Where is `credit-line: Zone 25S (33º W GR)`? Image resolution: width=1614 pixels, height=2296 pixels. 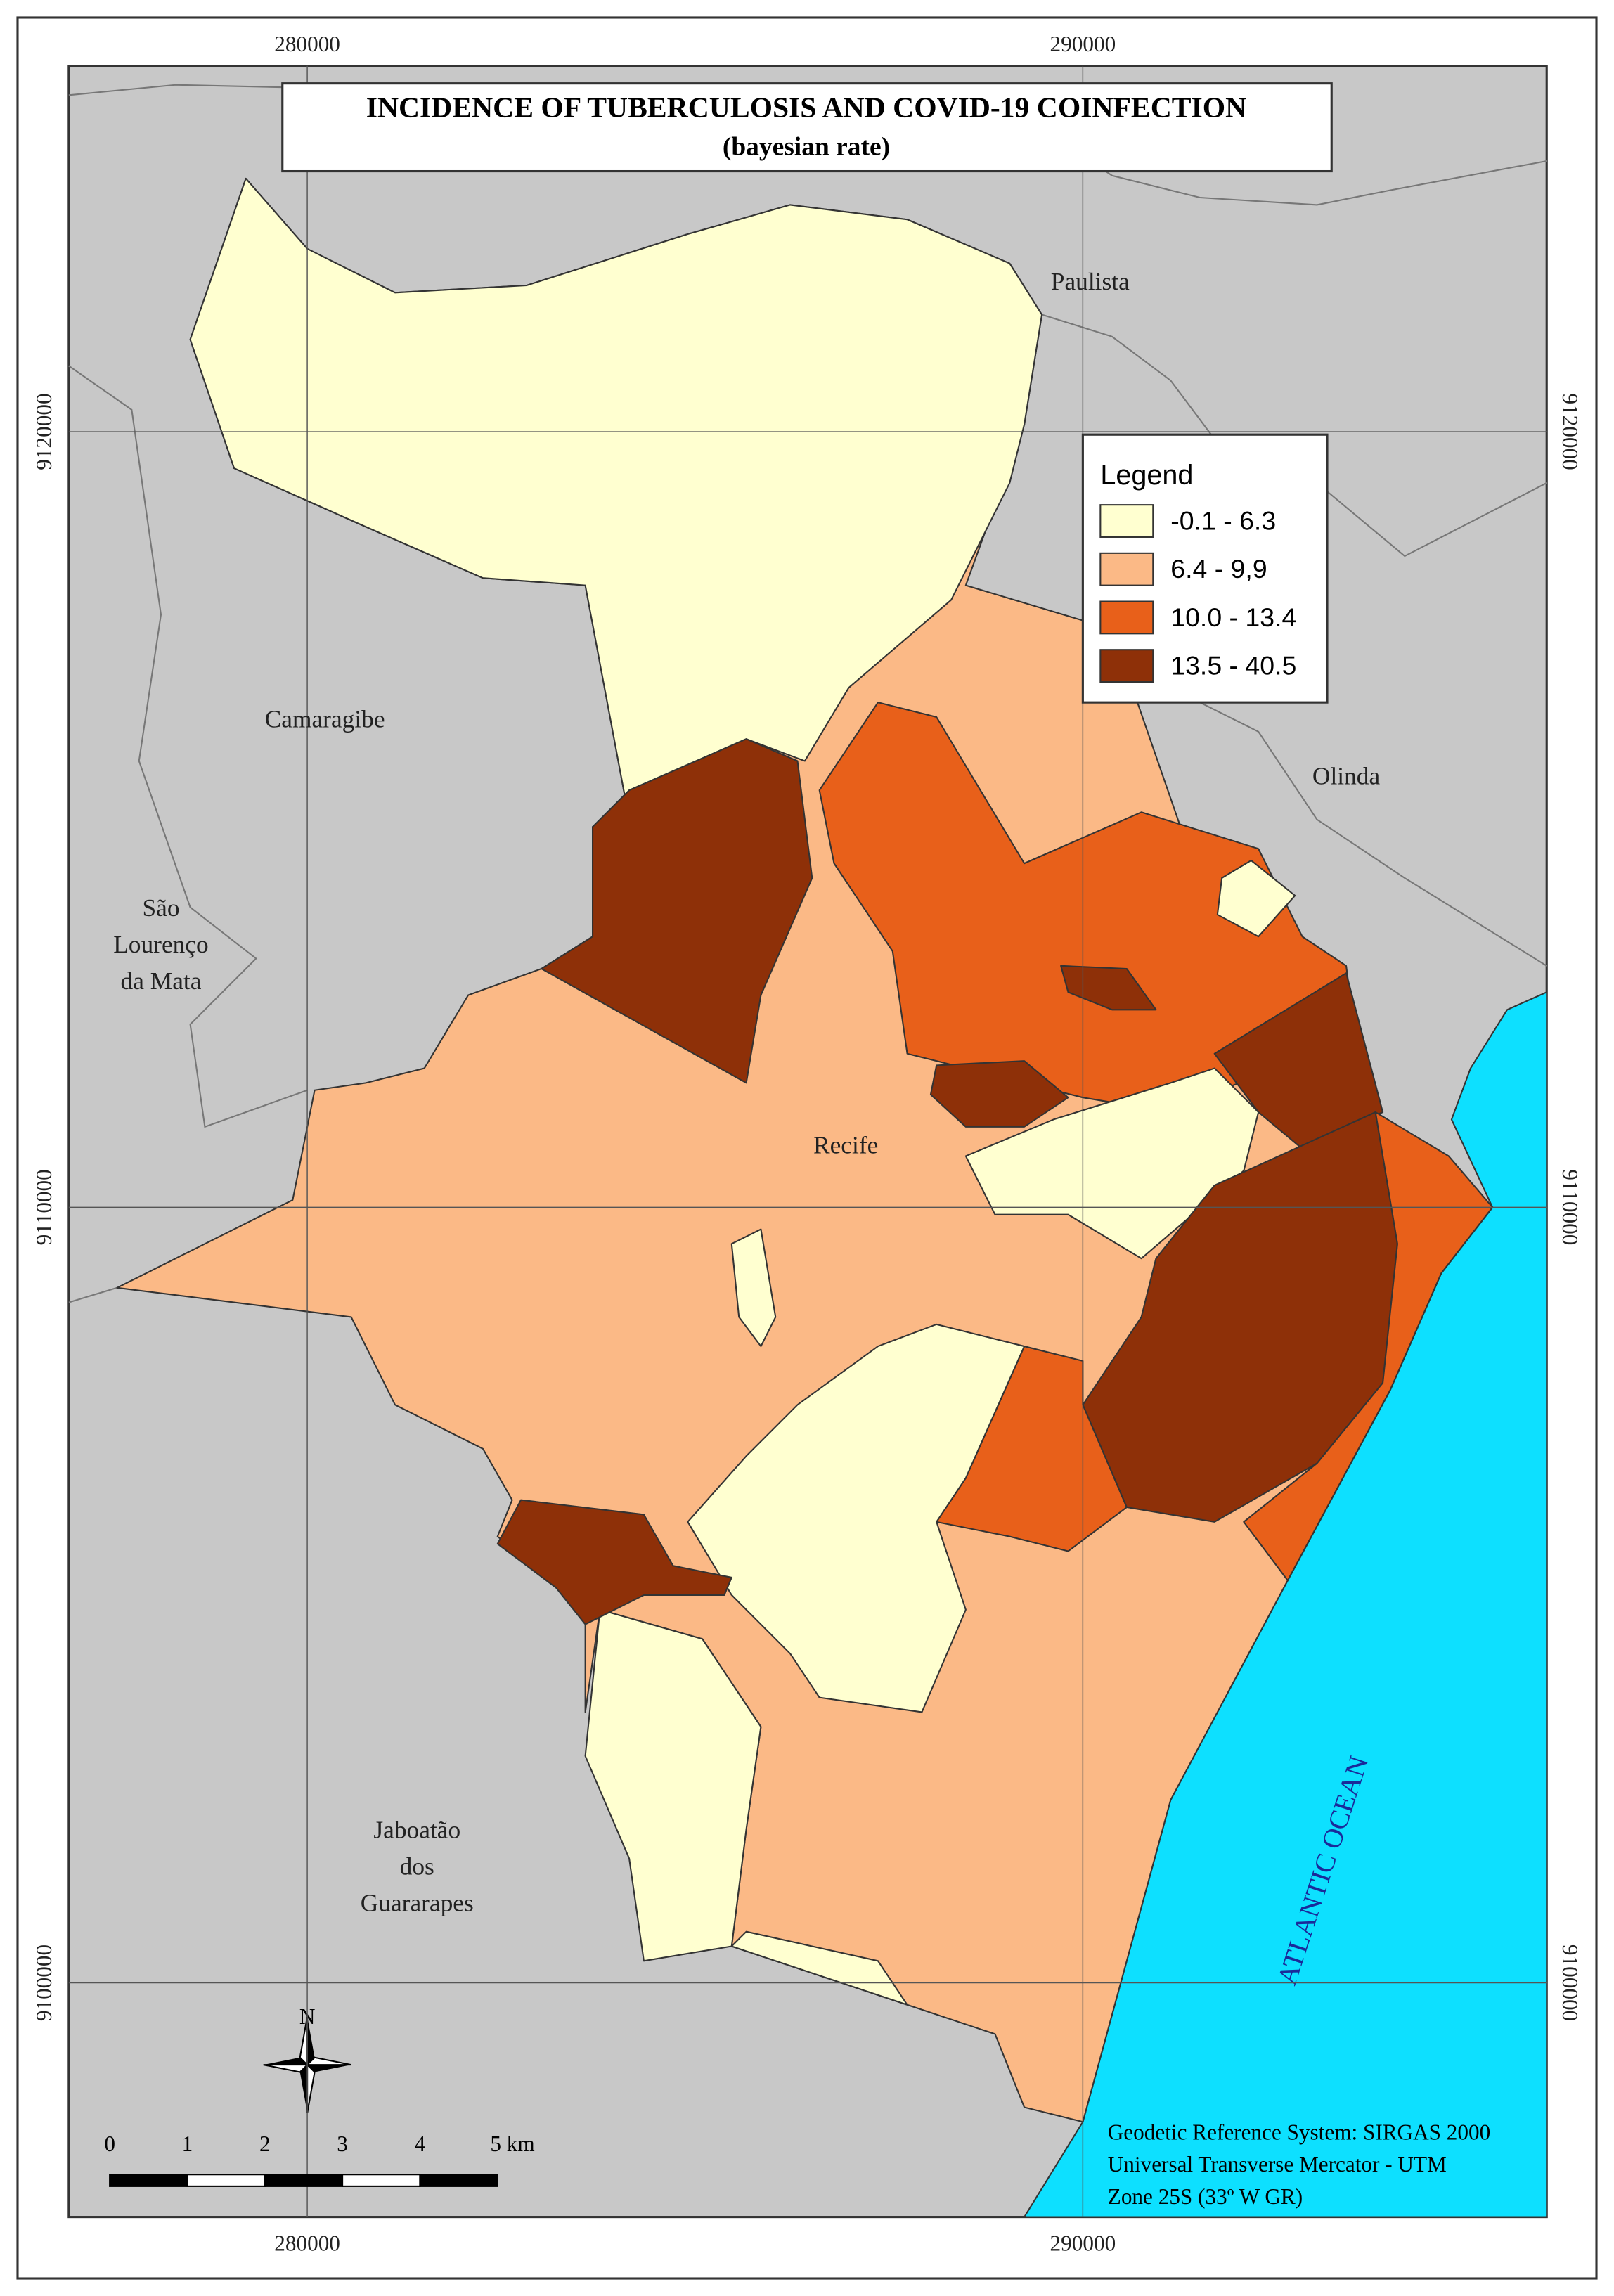 credit-line: Zone 25S (33º W GR) is located at coordinates (1206, 2196).